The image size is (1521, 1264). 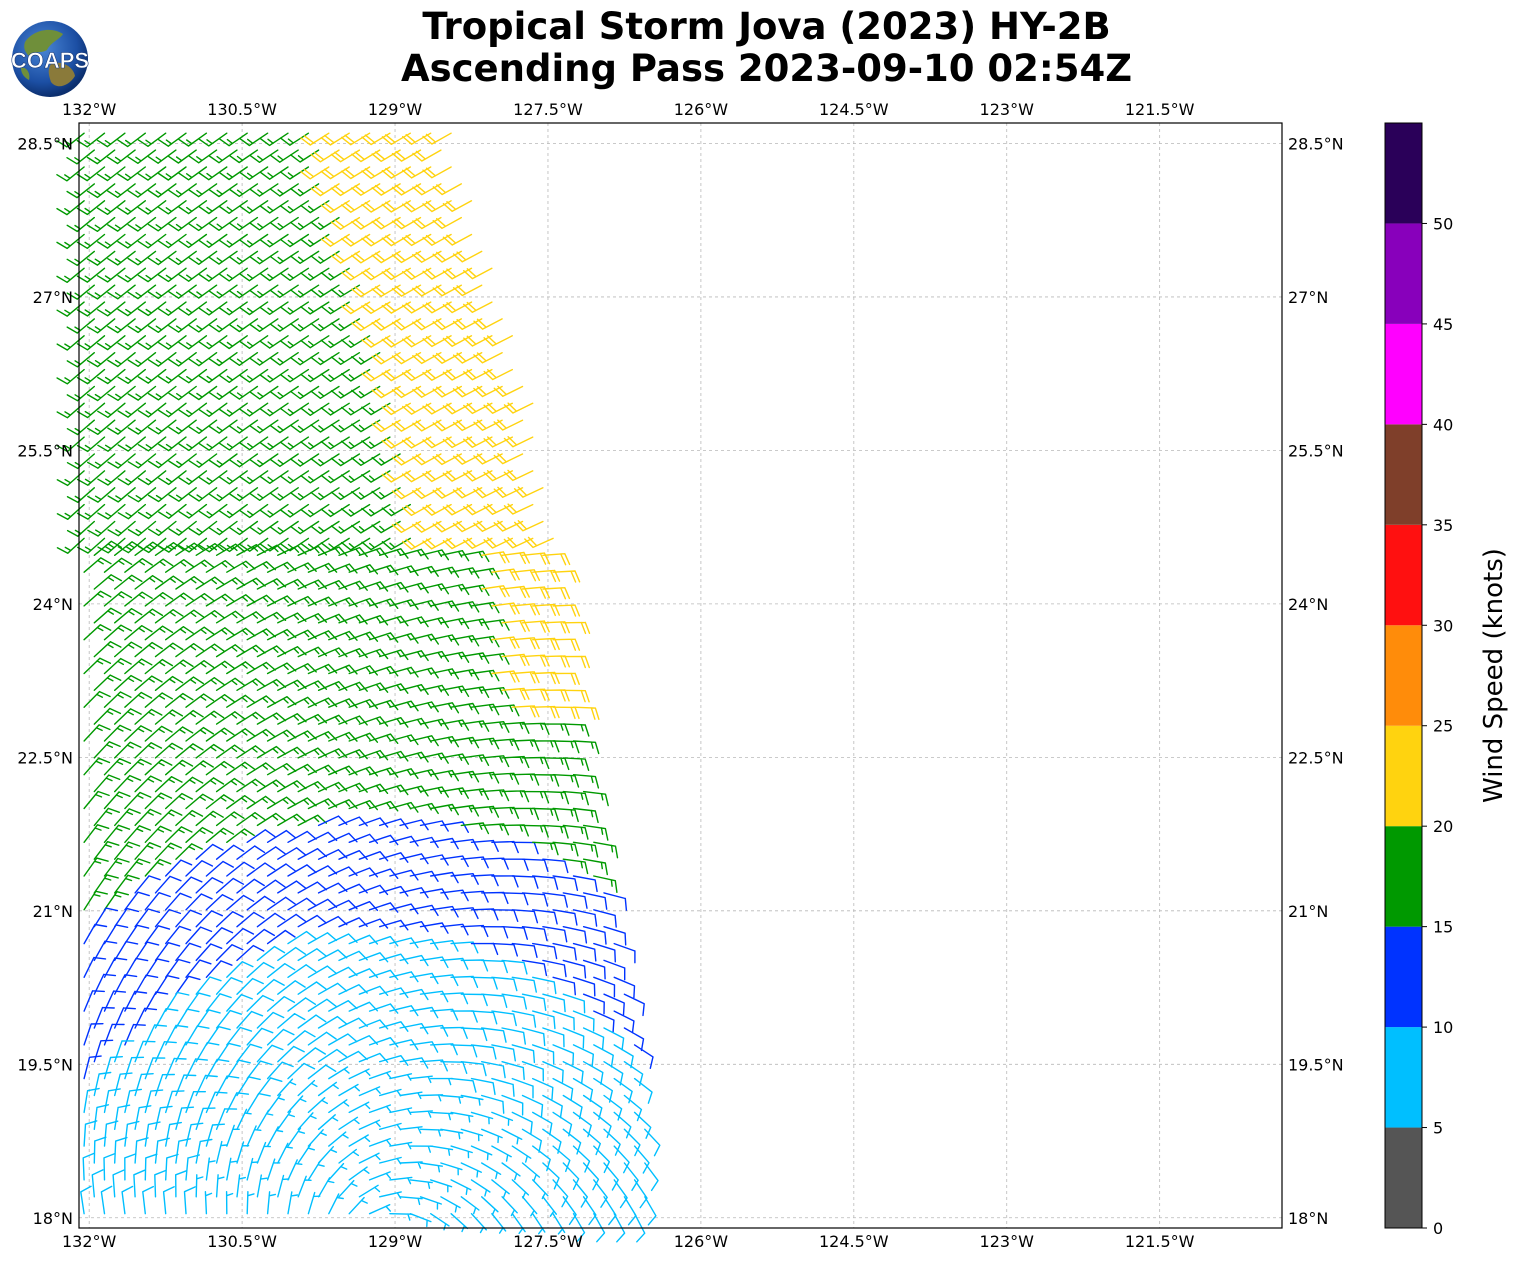 What do you see at coordinates (1438, 1228) in the screenshot?
I see `colorbar-tick-label: 0` at bounding box center [1438, 1228].